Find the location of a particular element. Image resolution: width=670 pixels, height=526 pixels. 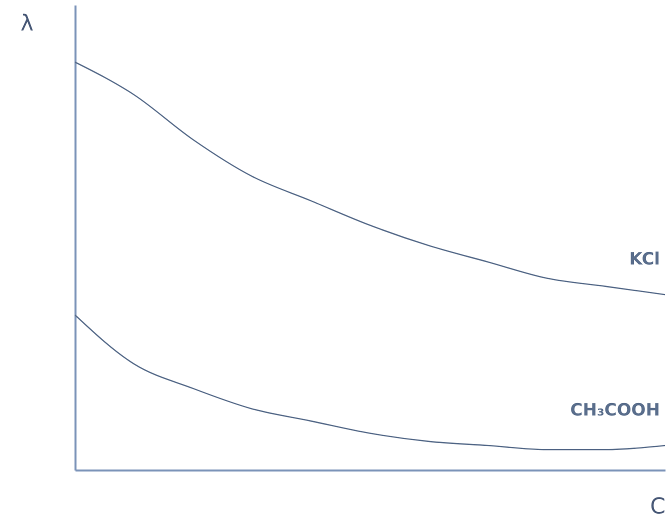

x-axis-title: C is located at coordinates (658, 507).